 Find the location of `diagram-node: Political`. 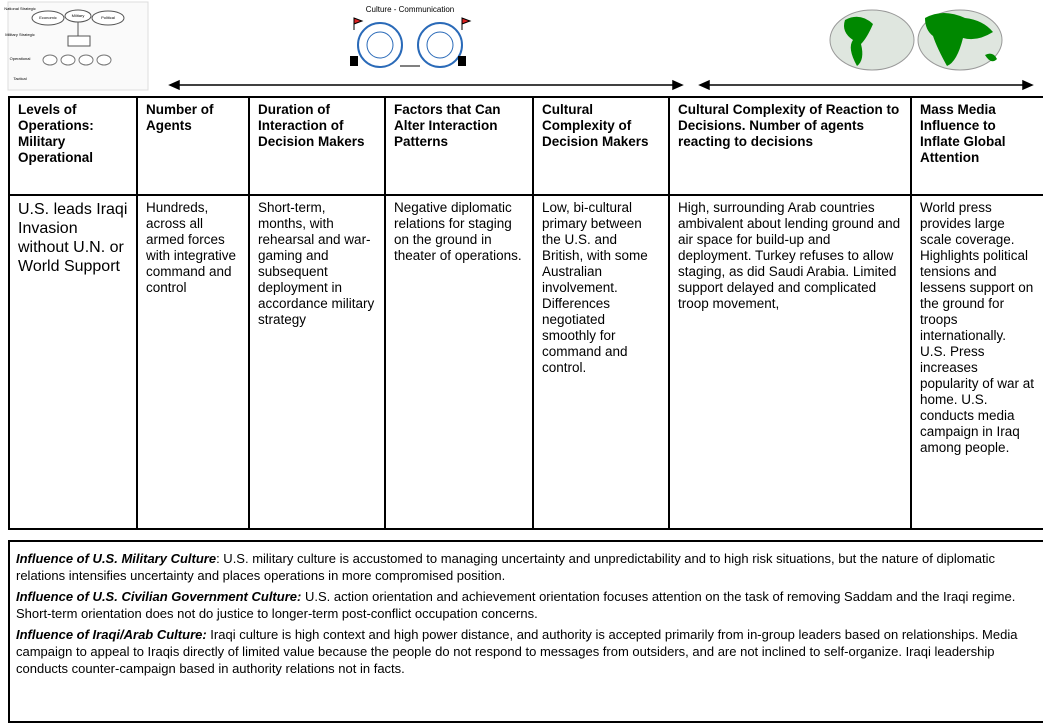

diagram-node: Political is located at coordinates (108, 17).